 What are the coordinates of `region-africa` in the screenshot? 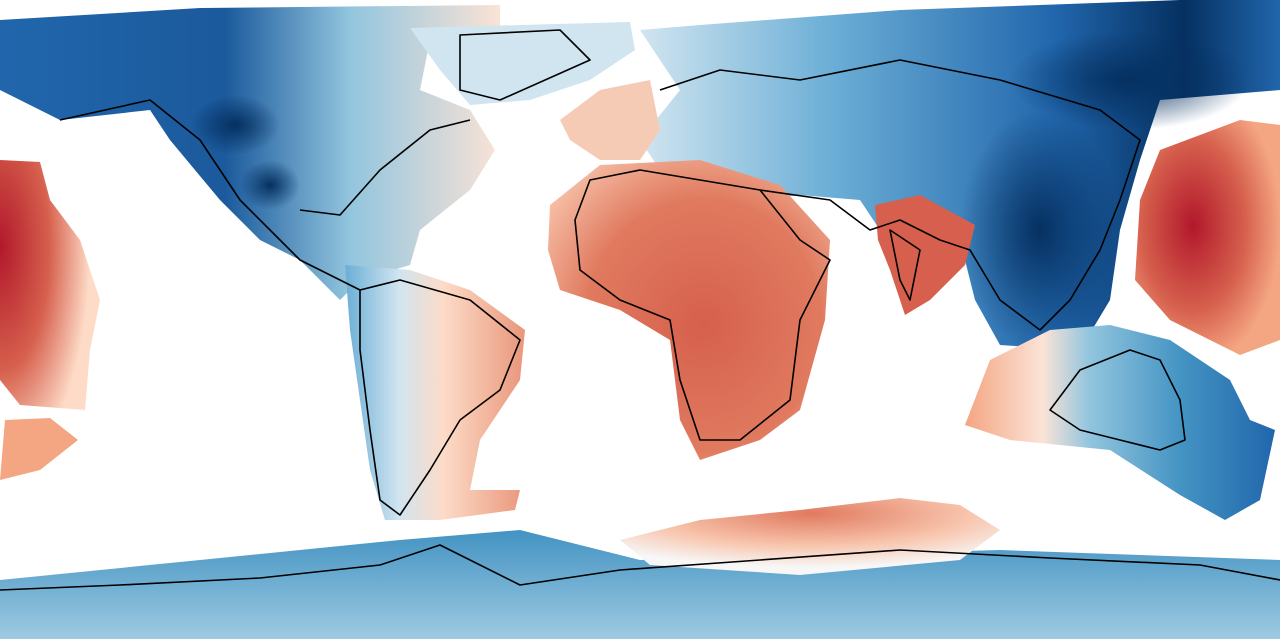 It's located at (689, 310).